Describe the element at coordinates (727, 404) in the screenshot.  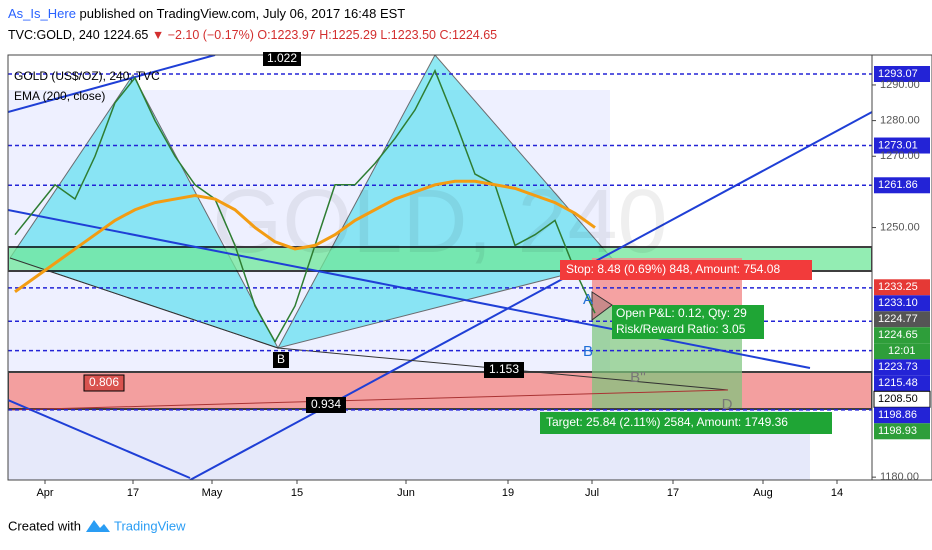
I see `point-label: D` at that location.